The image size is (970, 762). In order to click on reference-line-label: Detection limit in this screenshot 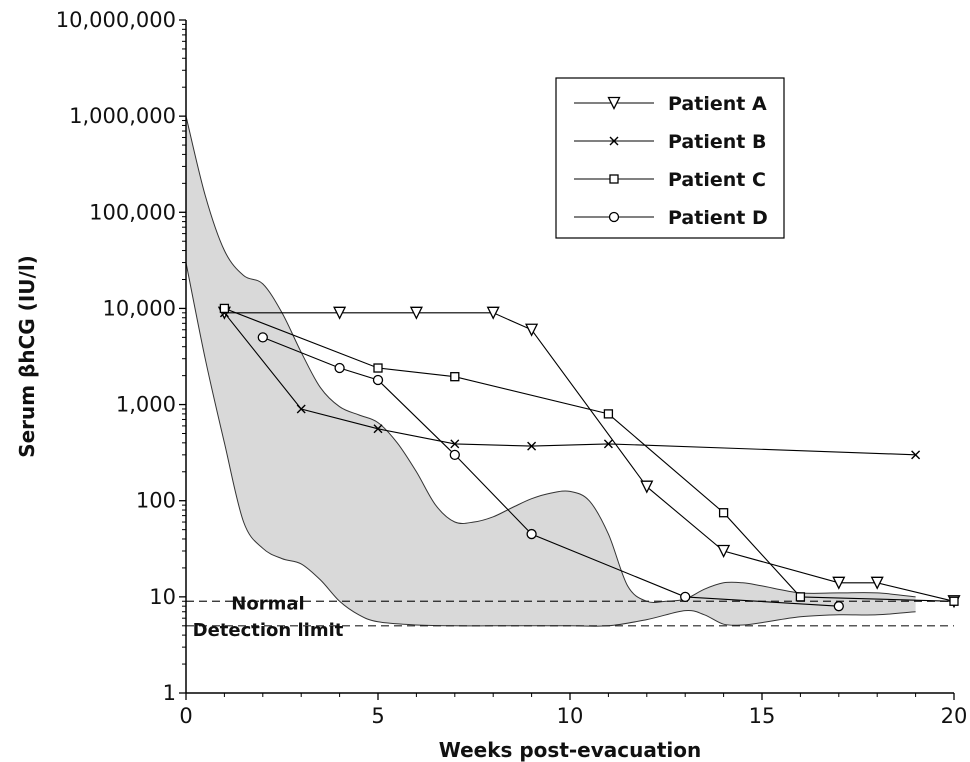, I will do `click(268, 630)`.